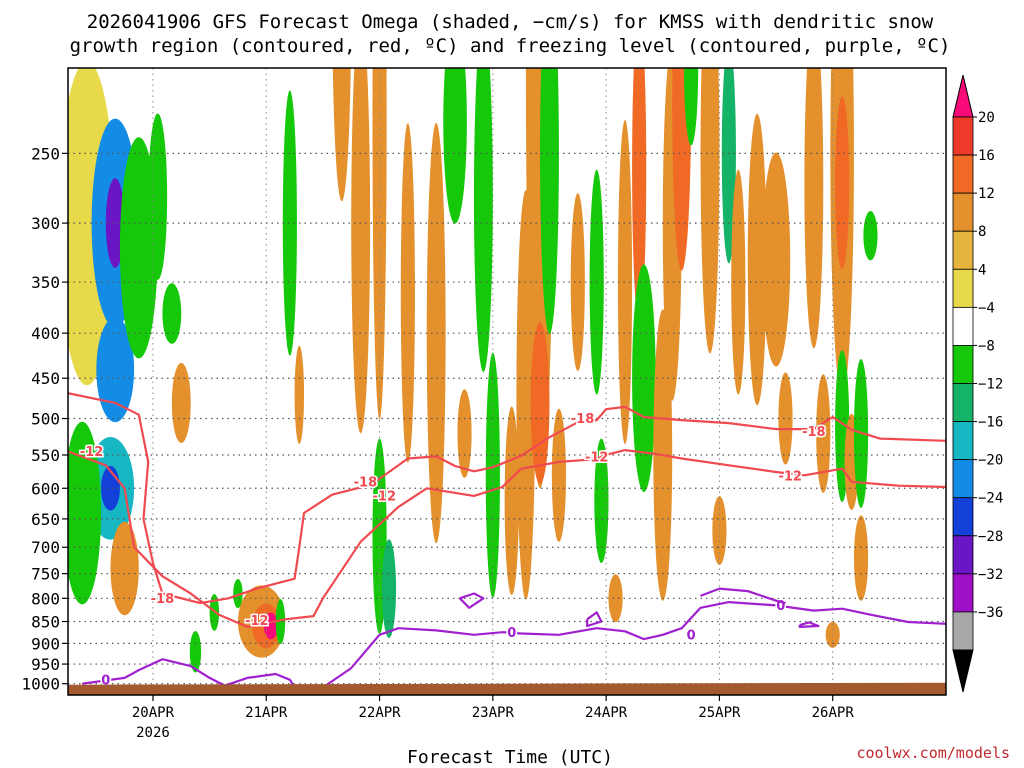  I want to click on colorbar-label: −20, so click(990, 461).